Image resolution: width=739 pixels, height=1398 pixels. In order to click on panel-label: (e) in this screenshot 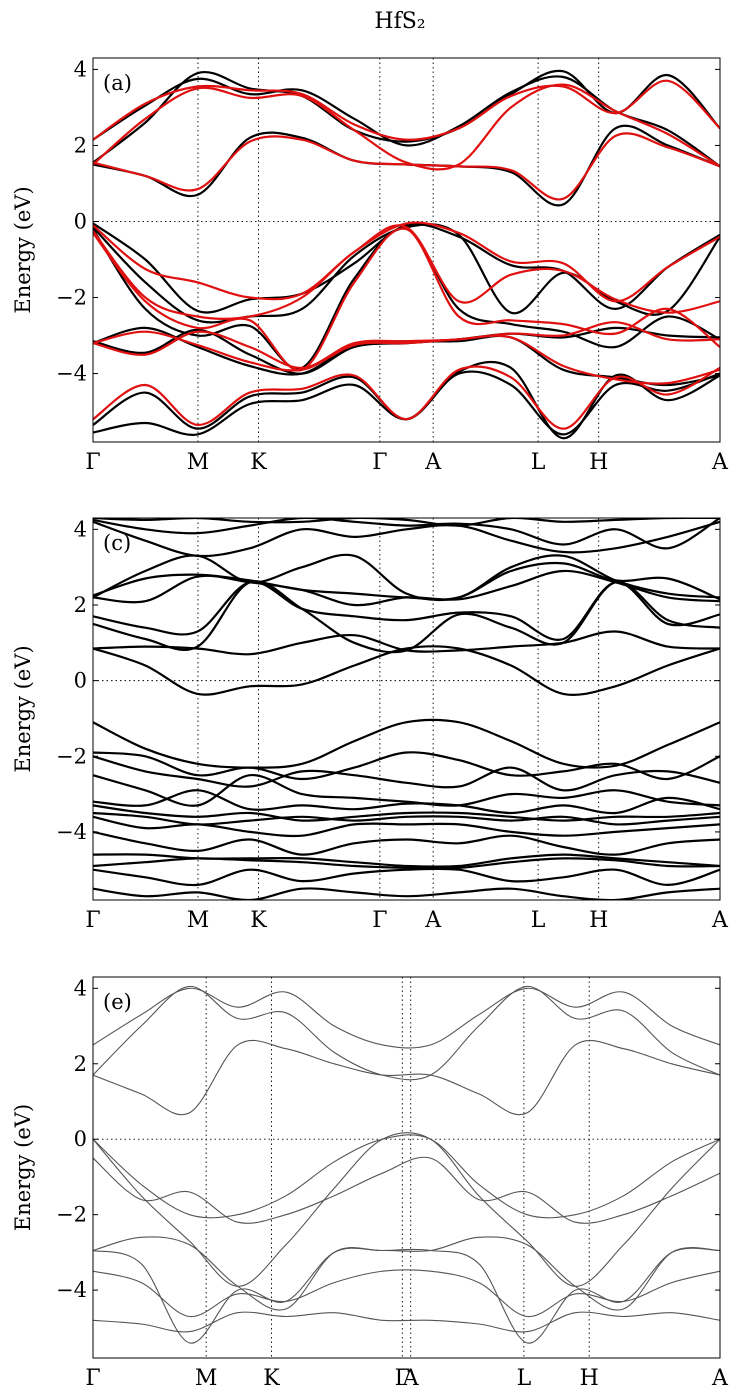, I will do `click(117, 1002)`.